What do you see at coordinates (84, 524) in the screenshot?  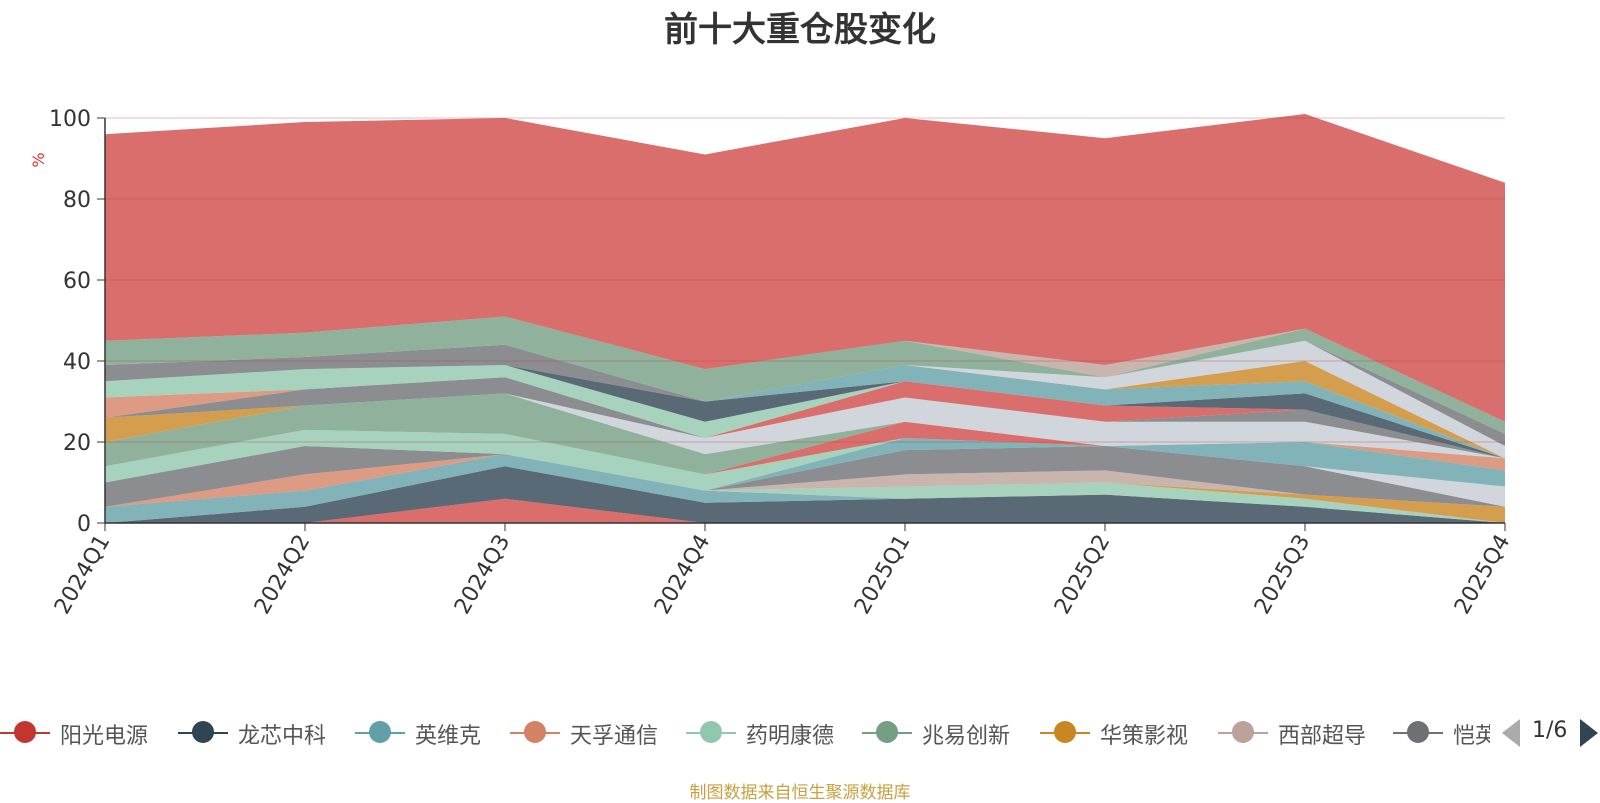 I see `y-tick-label: 0` at bounding box center [84, 524].